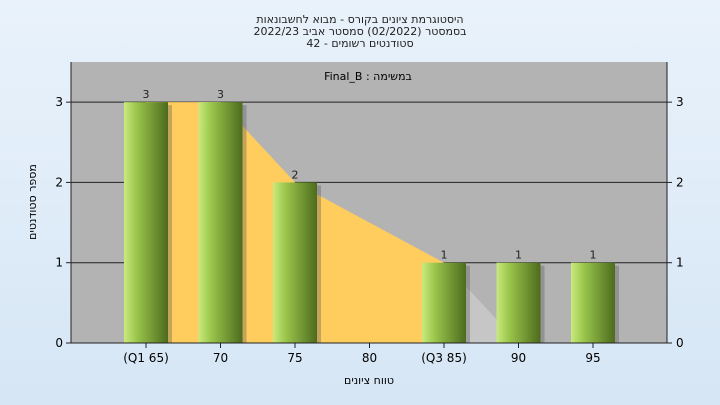  Describe the element at coordinates (294, 358) in the screenshot. I see `x-tick-label-2: 75` at that location.